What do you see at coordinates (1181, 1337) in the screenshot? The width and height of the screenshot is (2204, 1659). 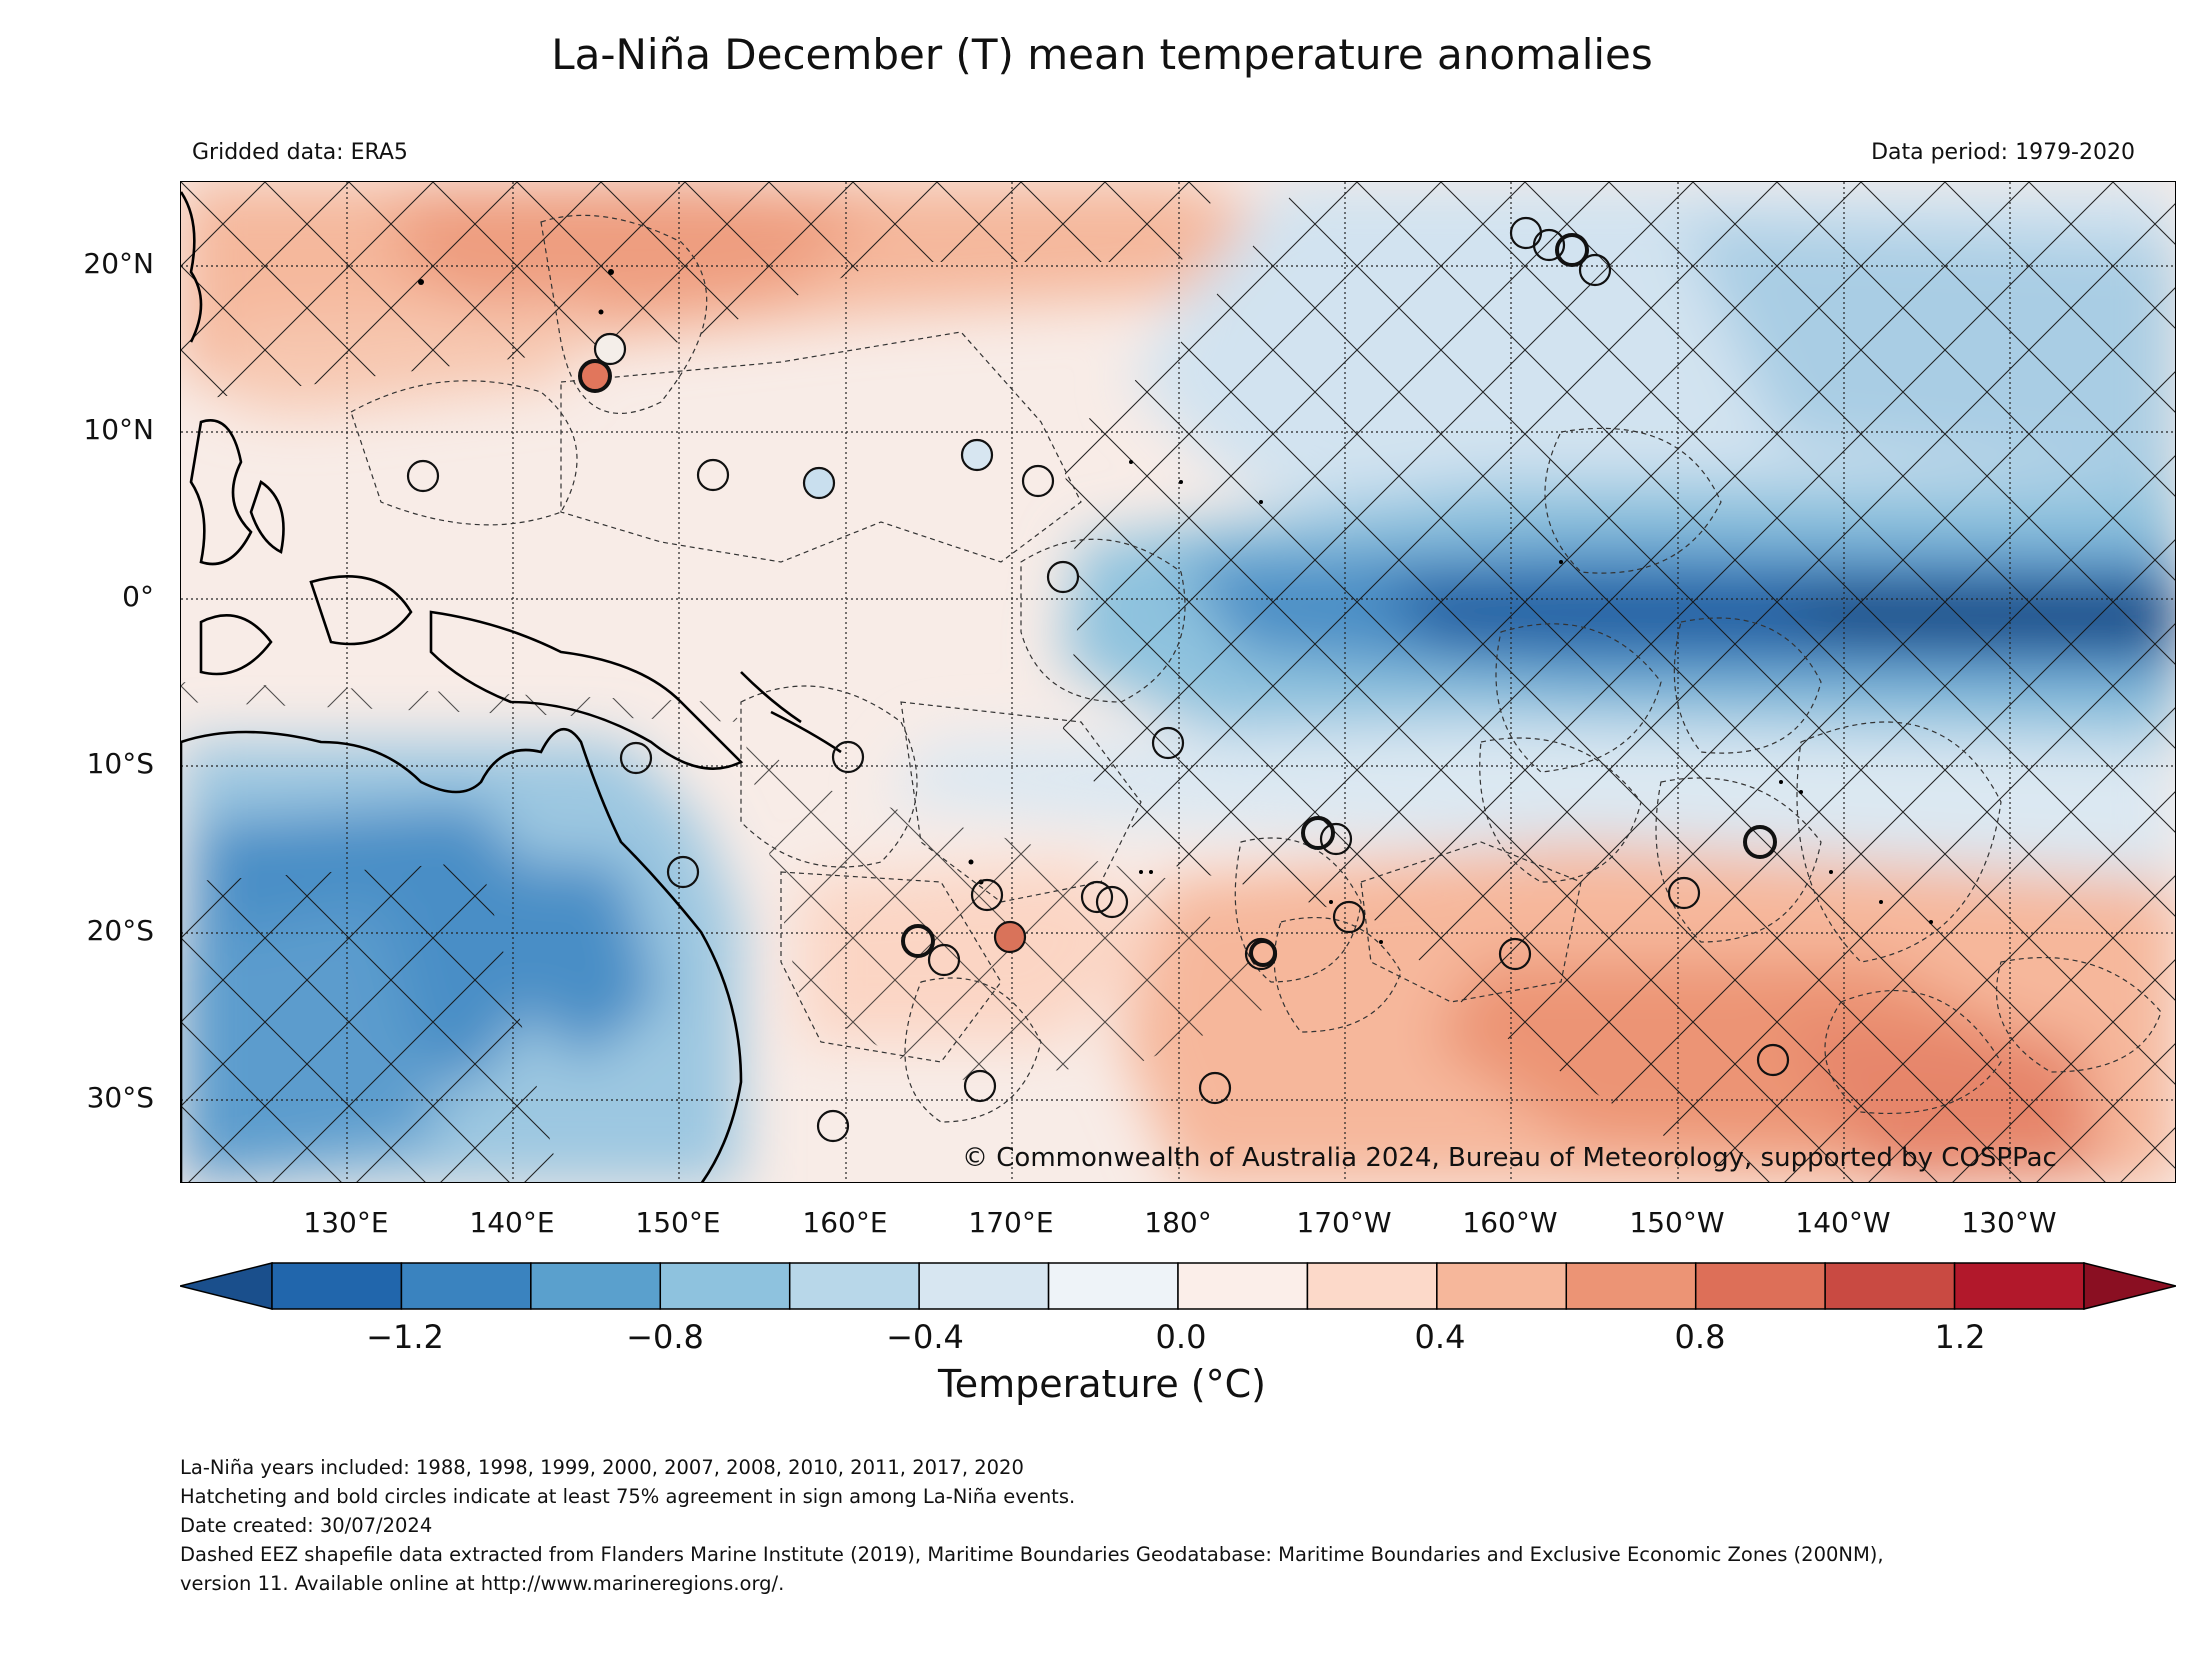 I see `colorbar-tick-label: 0.0` at bounding box center [1181, 1337].